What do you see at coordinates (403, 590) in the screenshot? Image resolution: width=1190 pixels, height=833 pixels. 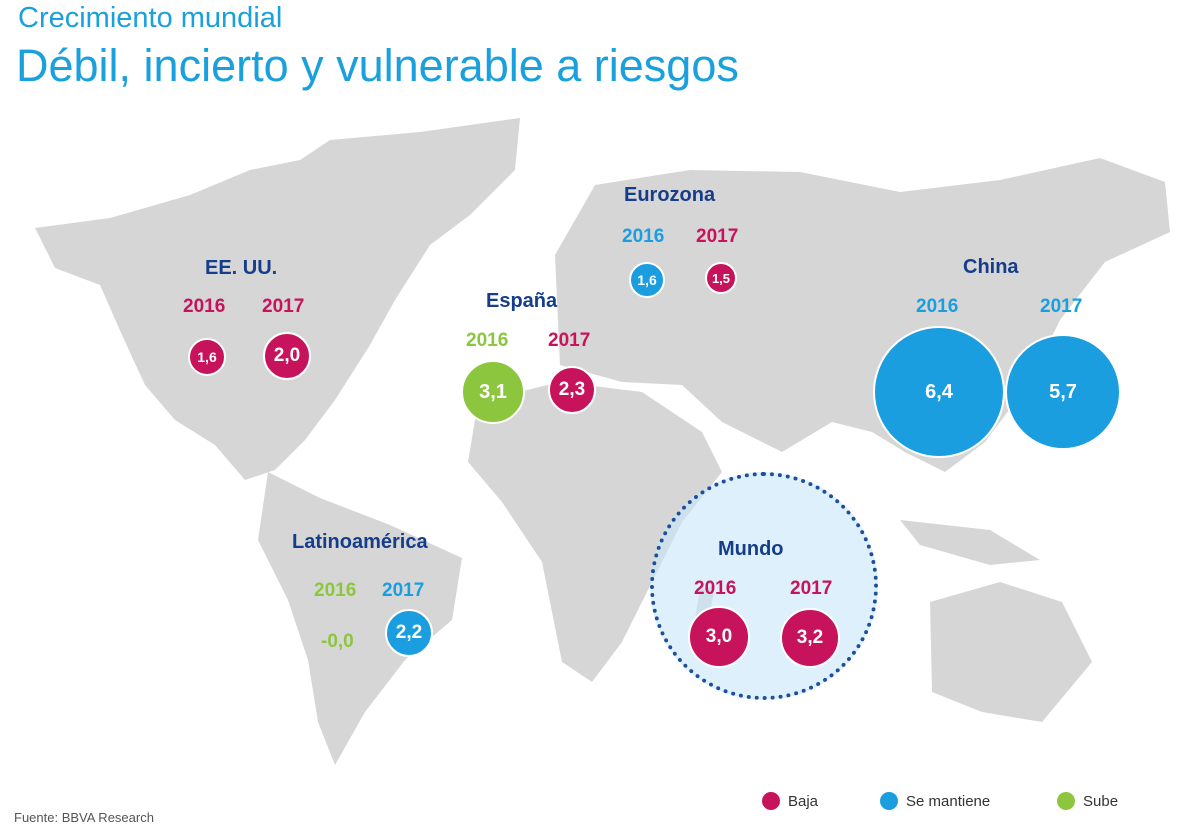 I see `latam-year-2017: 2017` at bounding box center [403, 590].